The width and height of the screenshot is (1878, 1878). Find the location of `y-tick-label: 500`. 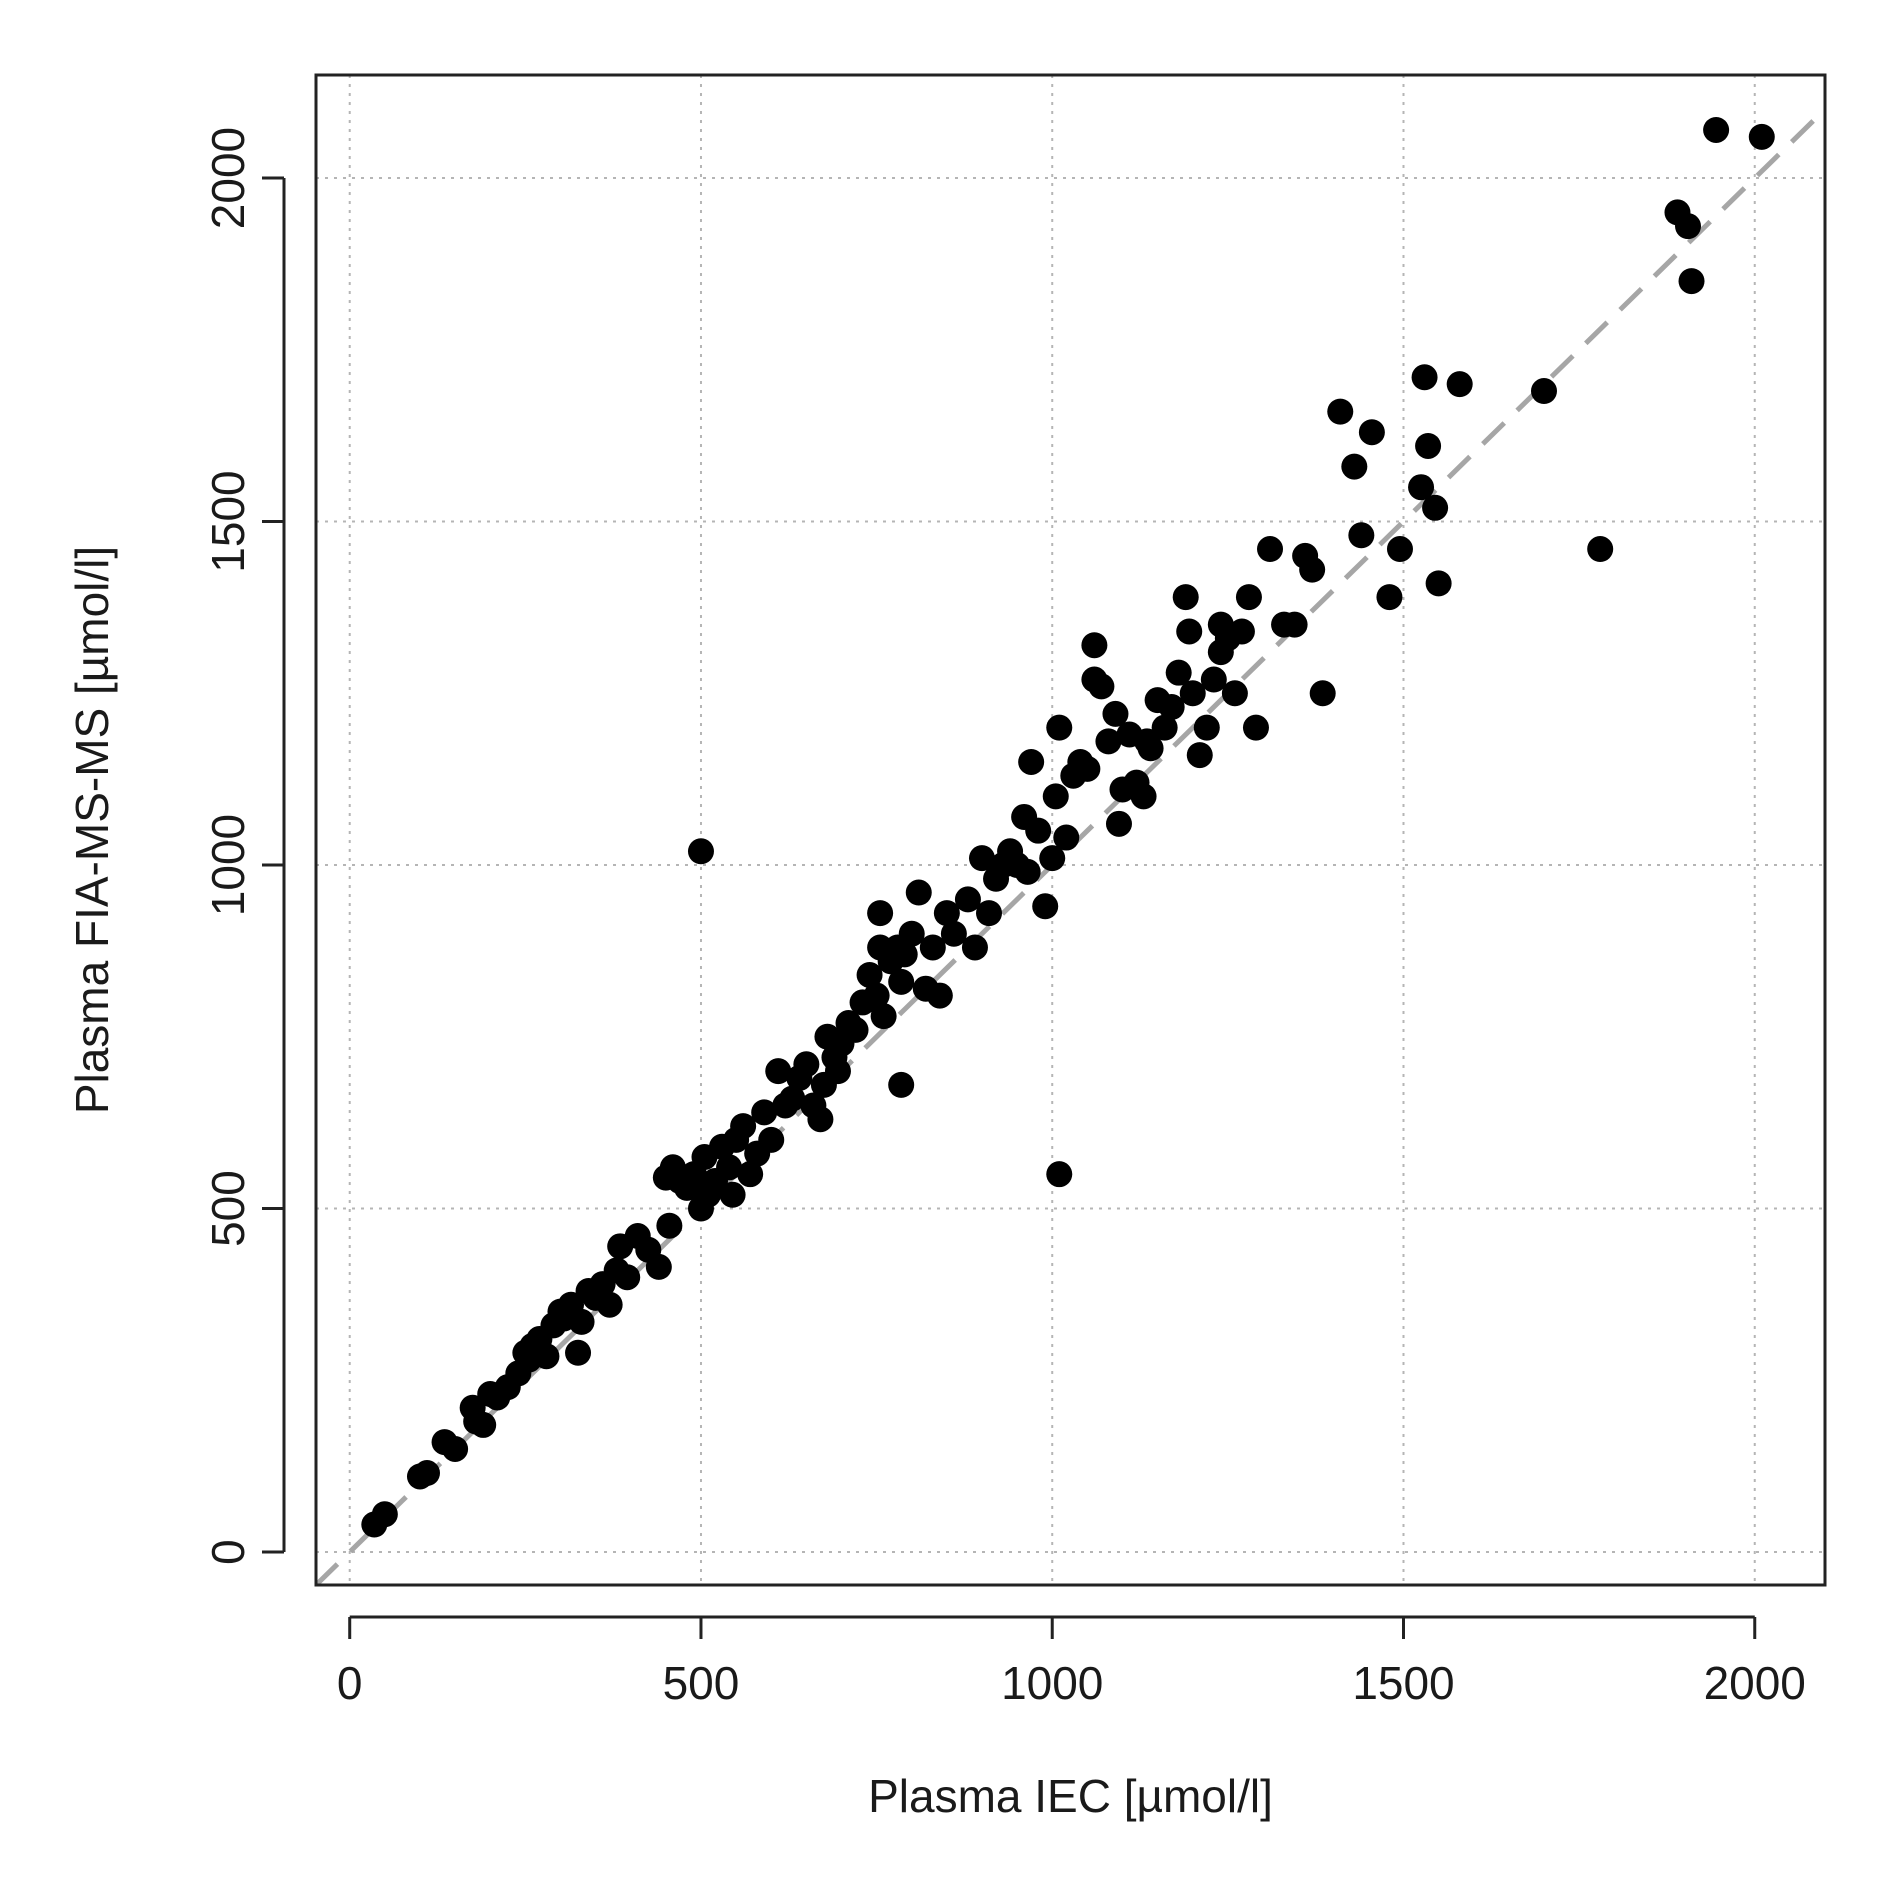

y-tick-label: 500 is located at coordinates (228, 1208).